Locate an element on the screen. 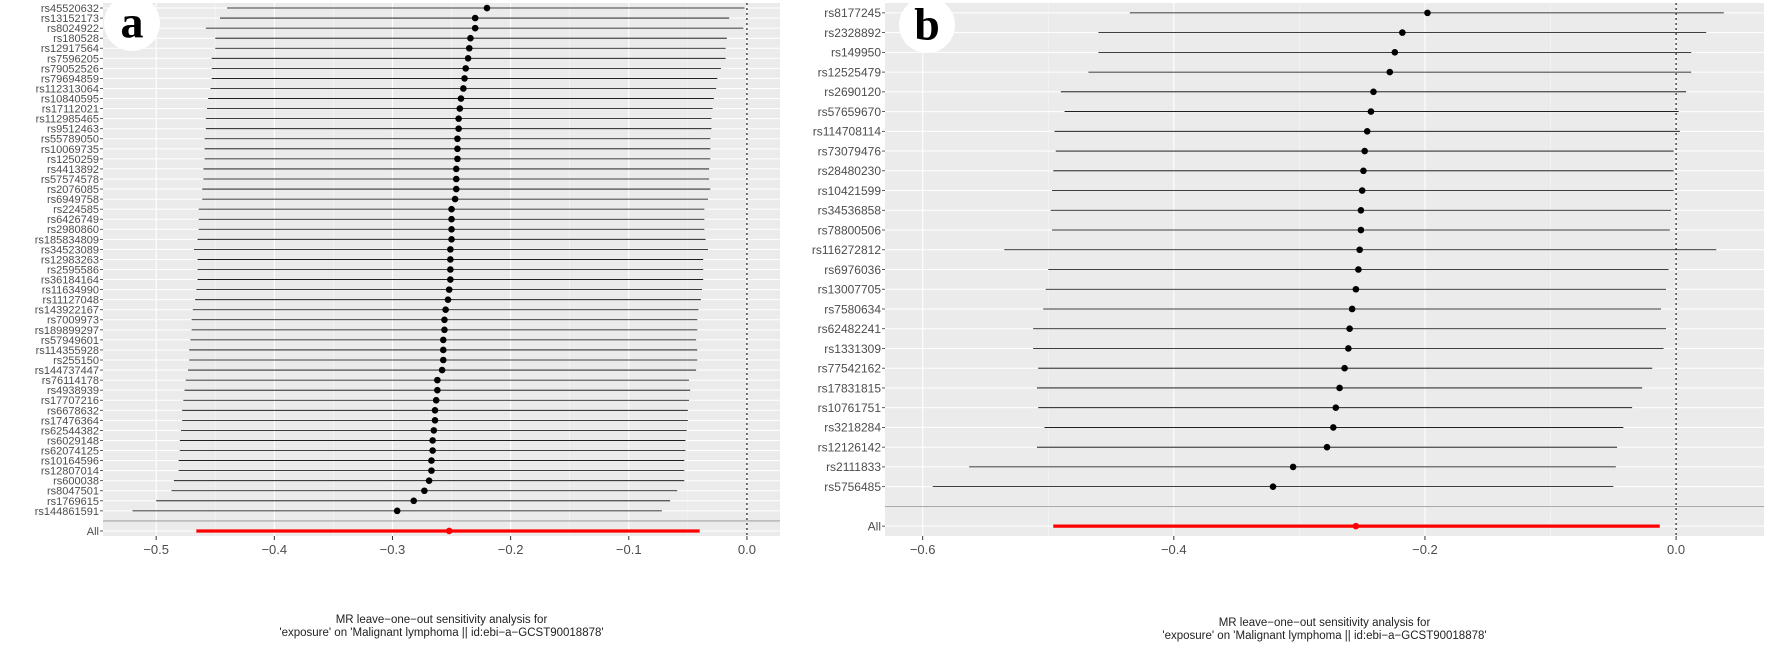  snp-label: rs13152173 is located at coordinates (70, 19).